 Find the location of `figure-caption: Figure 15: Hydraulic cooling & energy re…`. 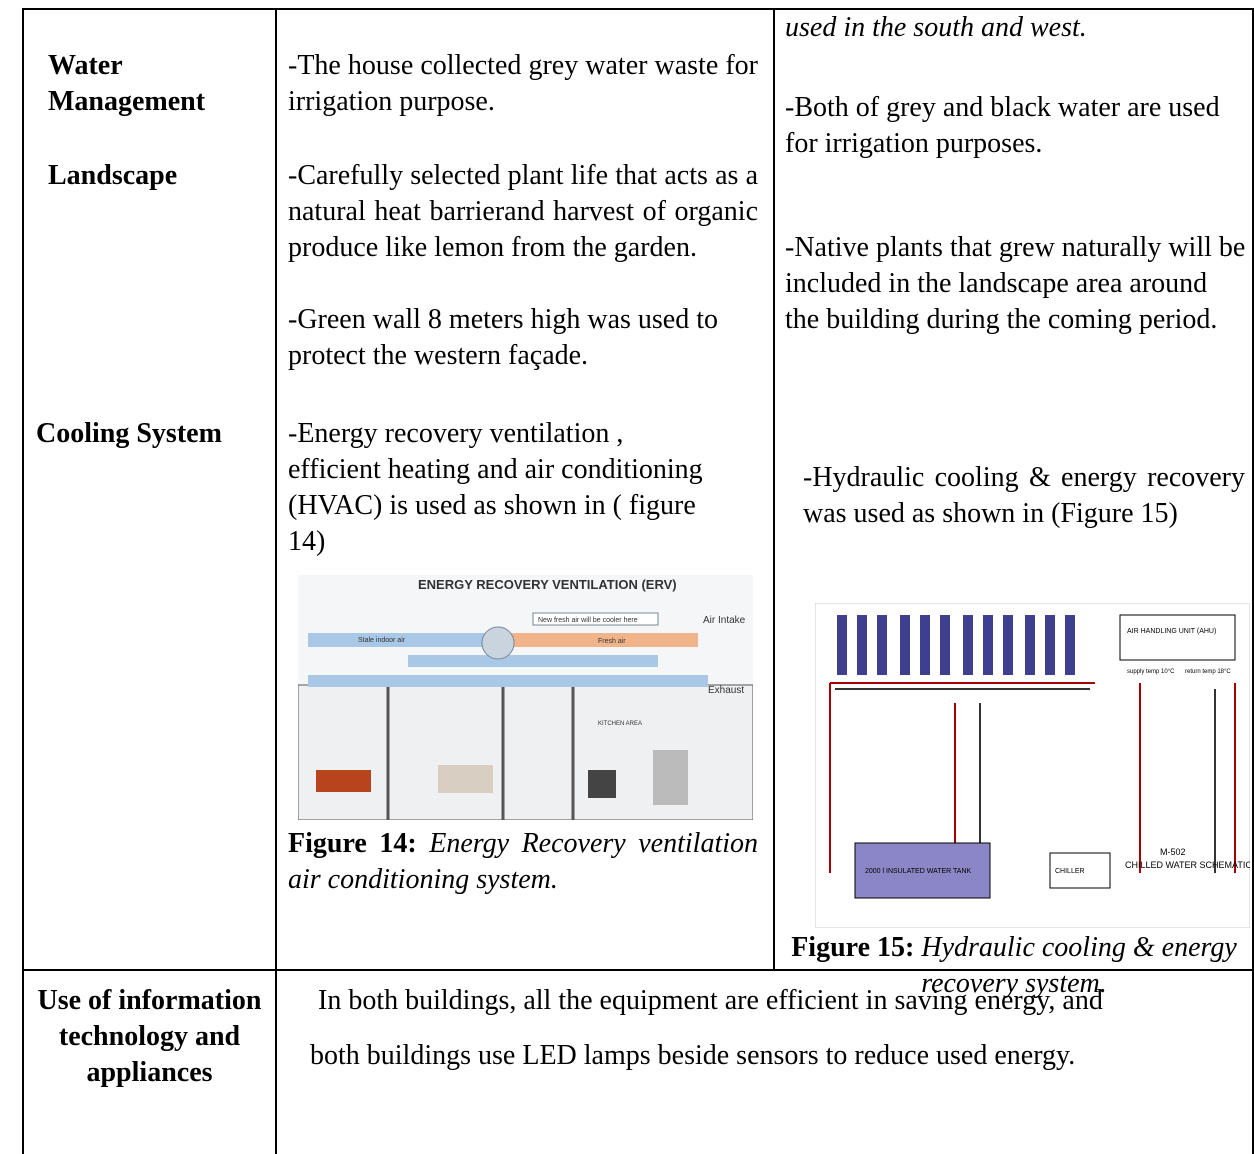

figure-caption: Figure 15: Hydraulic cooling & energy re… is located at coordinates (1014, 966).